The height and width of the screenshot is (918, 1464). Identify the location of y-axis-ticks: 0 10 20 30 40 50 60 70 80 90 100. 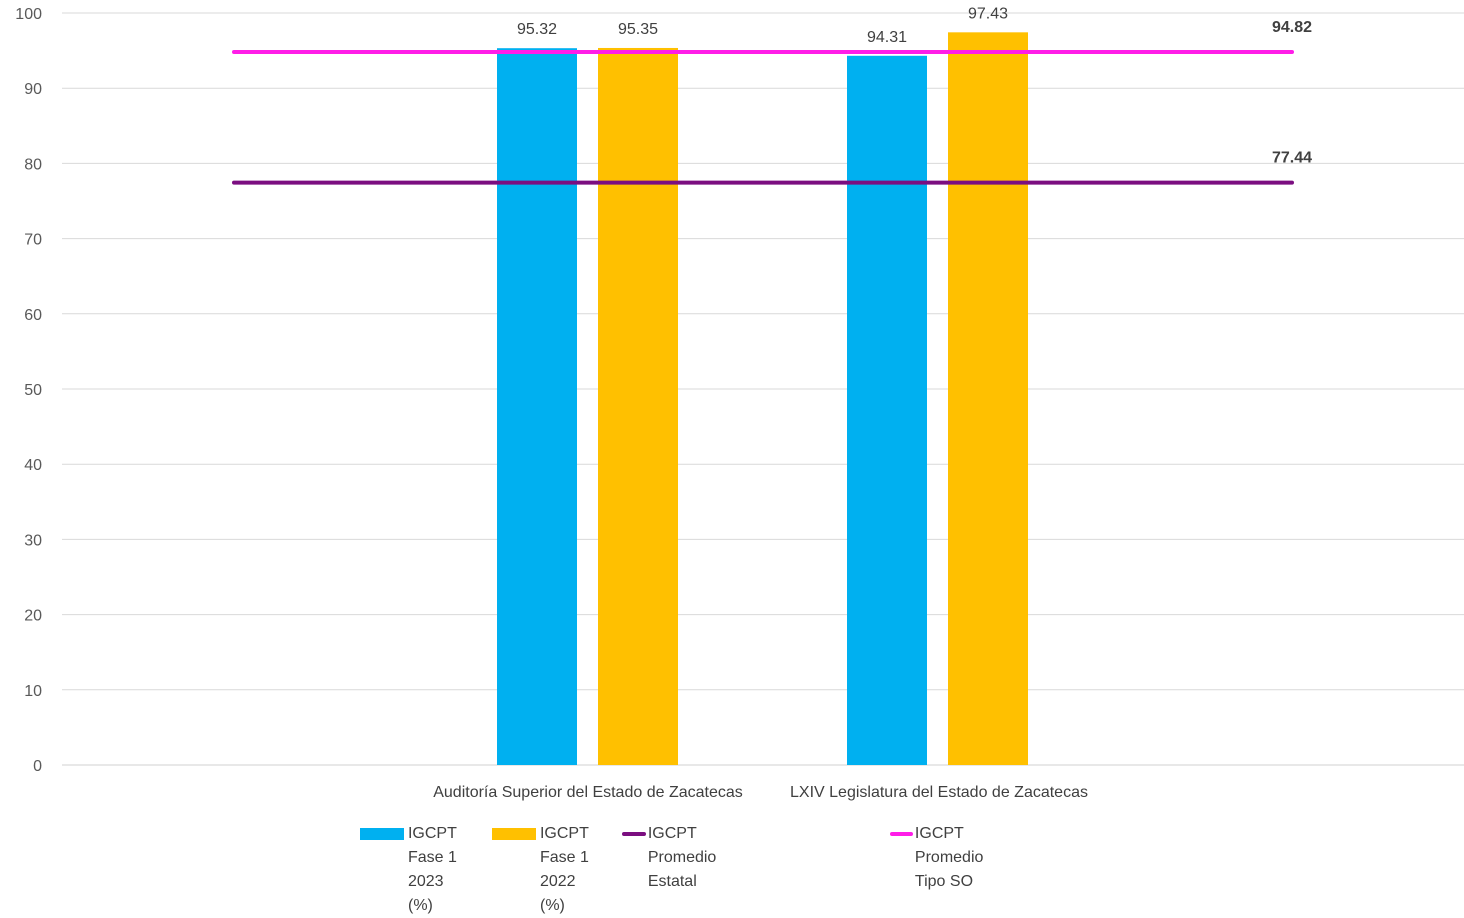
(28, 390).